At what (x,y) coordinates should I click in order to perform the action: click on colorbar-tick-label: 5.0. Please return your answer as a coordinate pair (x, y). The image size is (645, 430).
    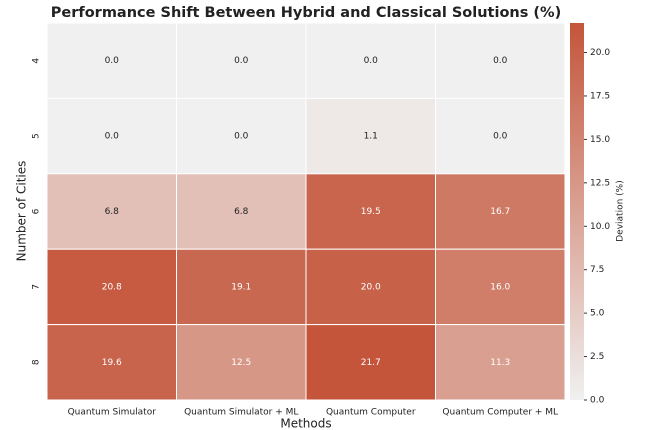
    Looking at the image, I should click on (597, 314).